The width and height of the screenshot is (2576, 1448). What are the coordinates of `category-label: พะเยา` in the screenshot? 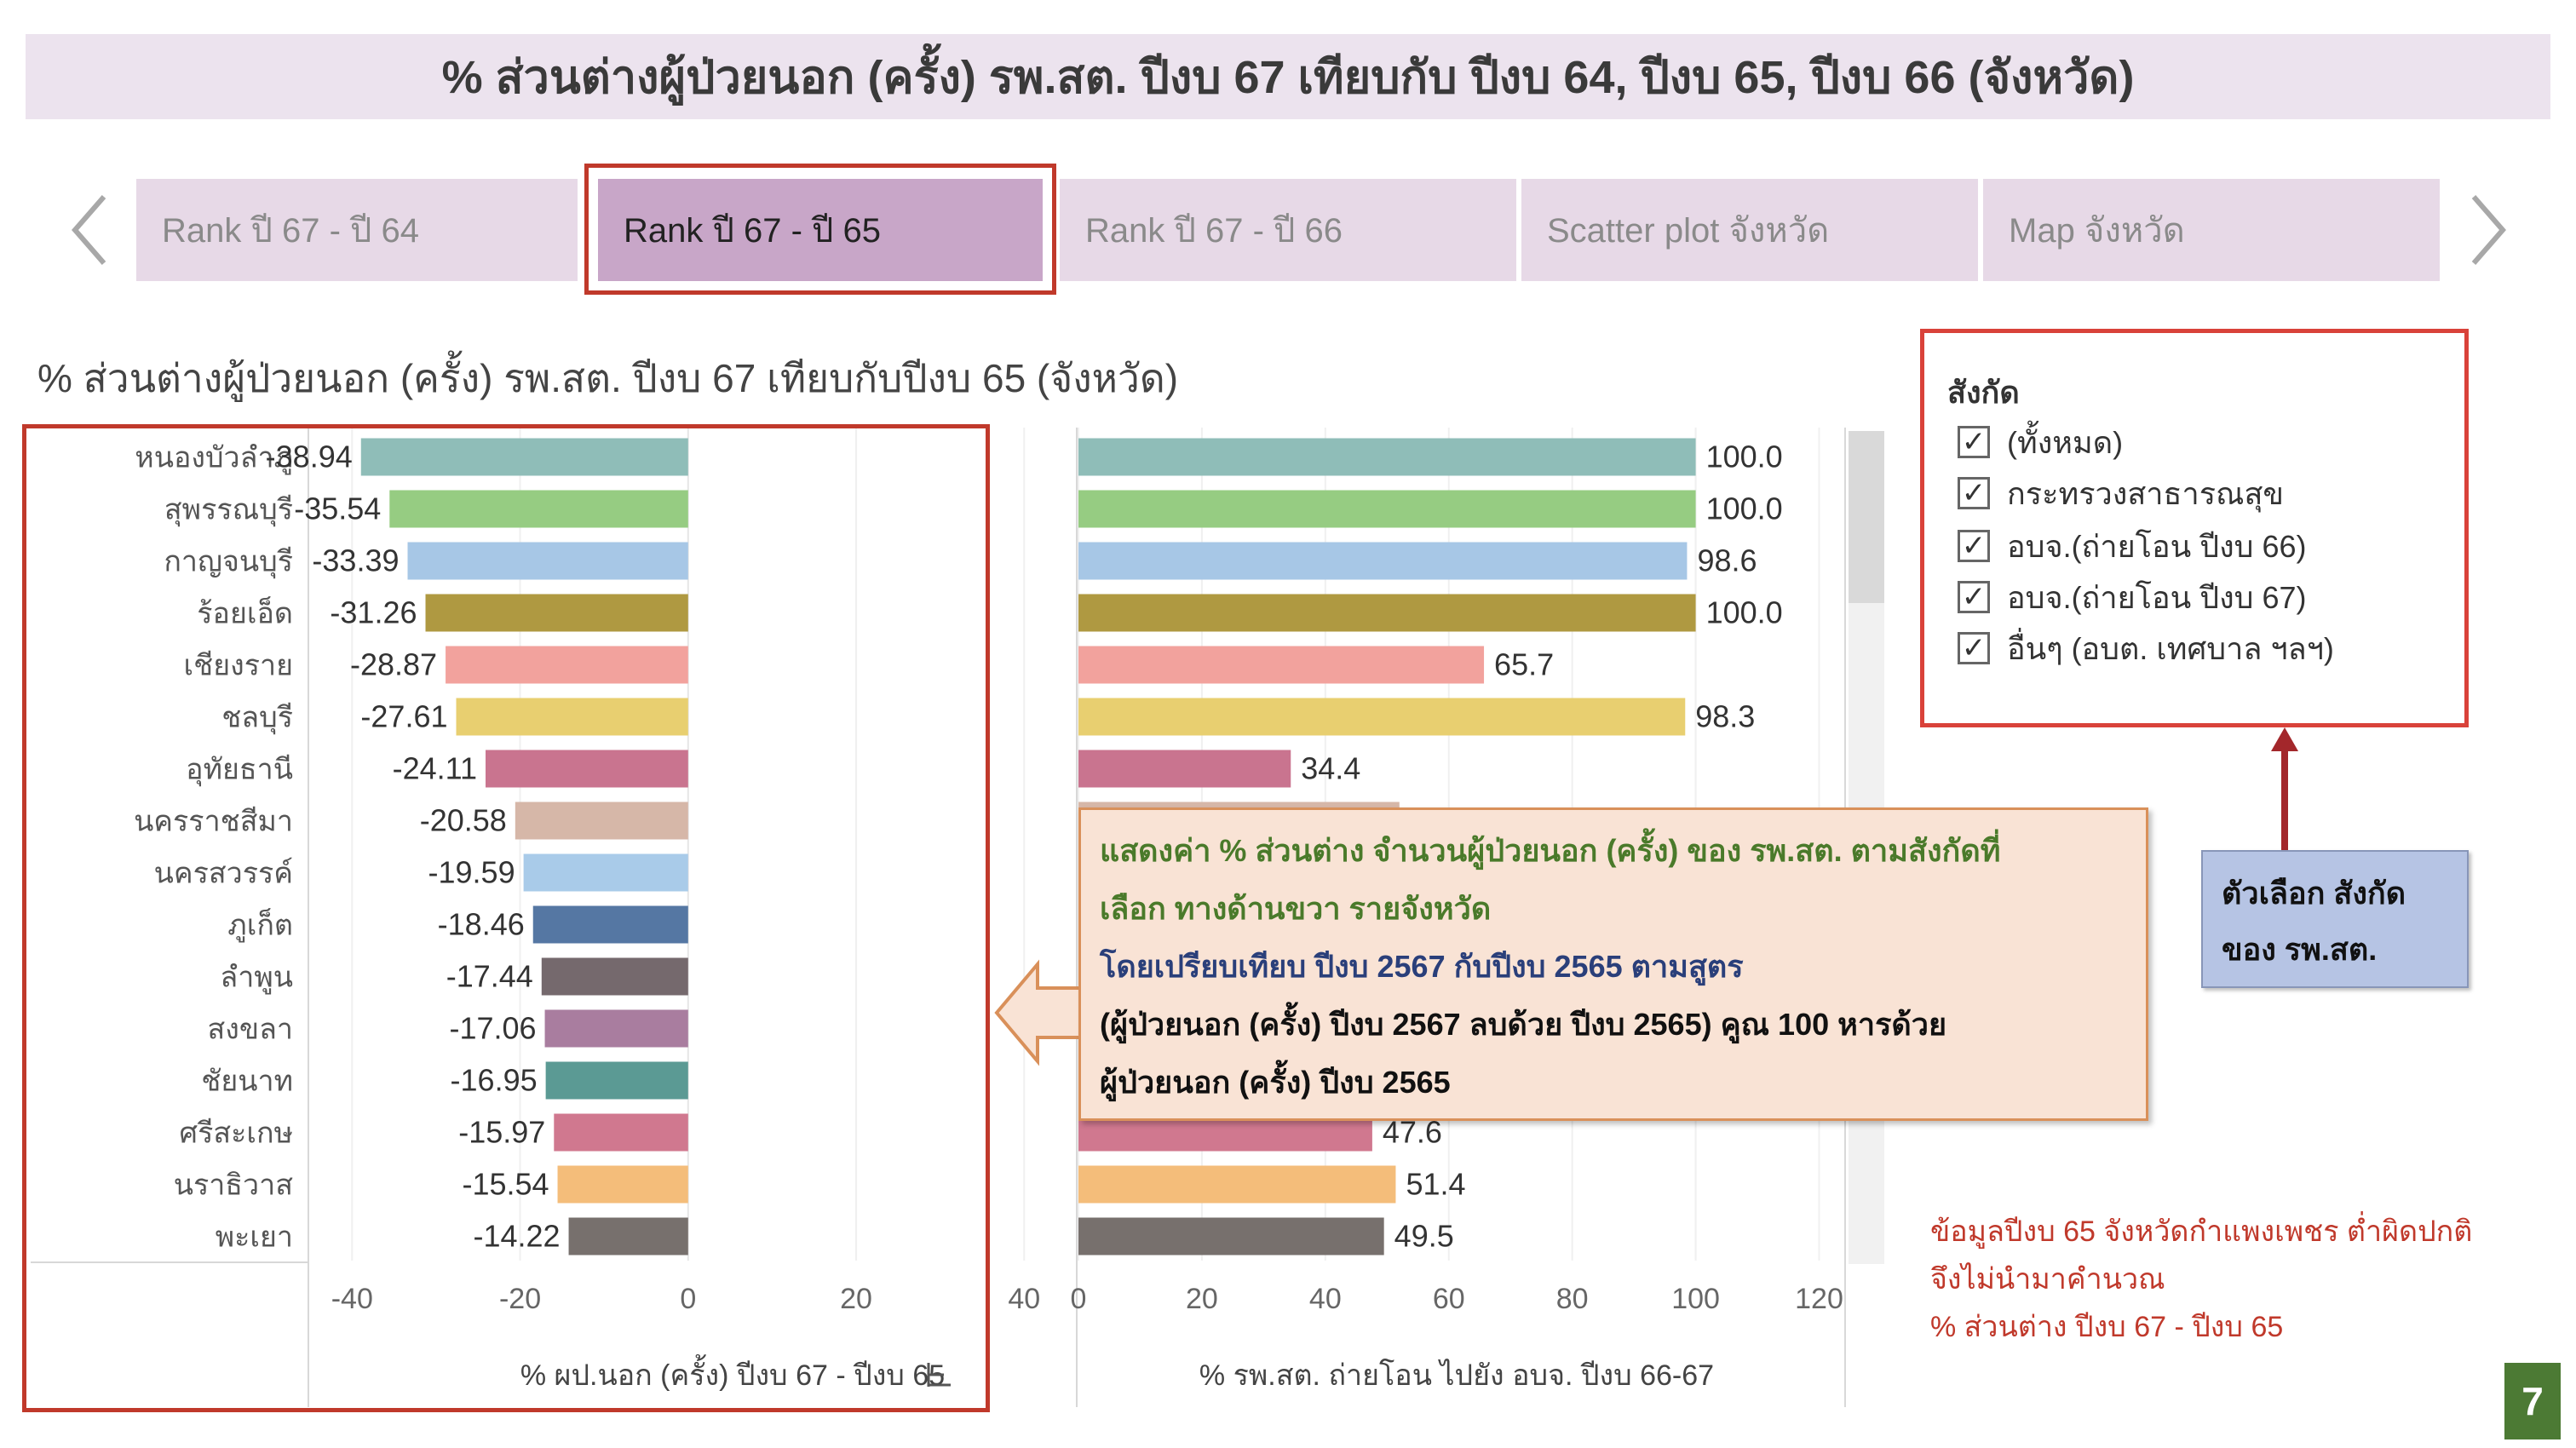 It's located at (255, 1237).